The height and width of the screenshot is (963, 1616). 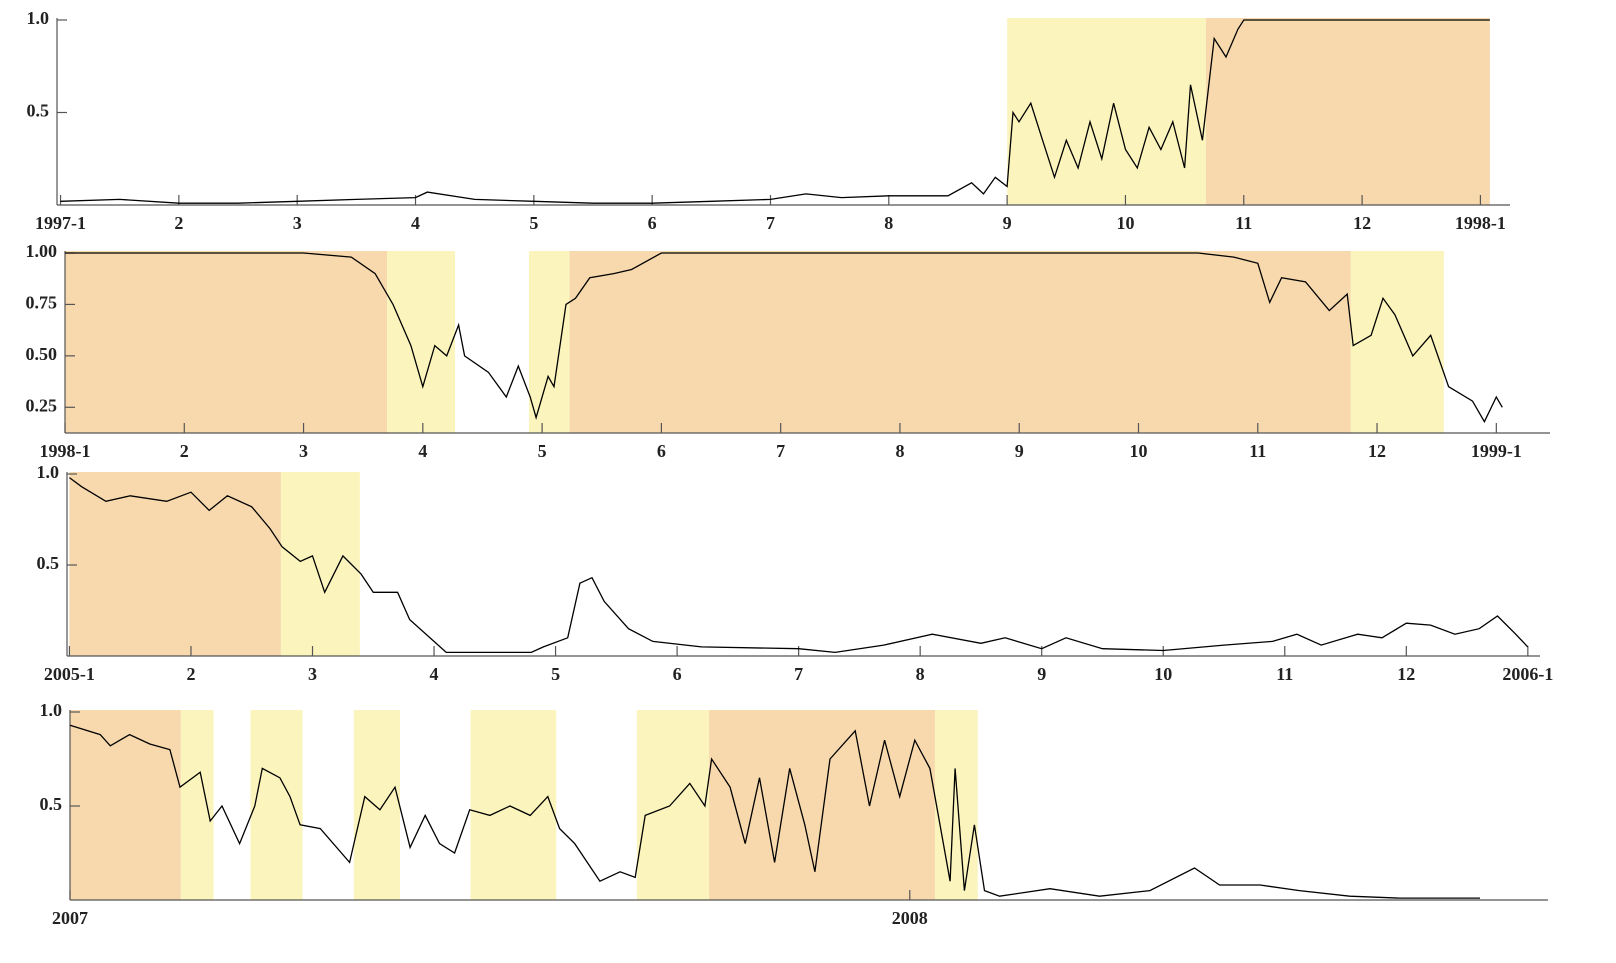 What do you see at coordinates (42, 303) in the screenshot?
I see `y-tick-label: 0.75` at bounding box center [42, 303].